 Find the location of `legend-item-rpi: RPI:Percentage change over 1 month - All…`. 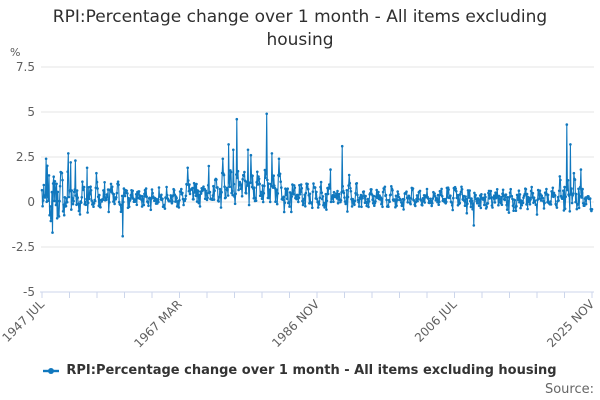

legend-item-rpi: RPI:Percentage change over 1 month - All… is located at coordinates (300, 370).